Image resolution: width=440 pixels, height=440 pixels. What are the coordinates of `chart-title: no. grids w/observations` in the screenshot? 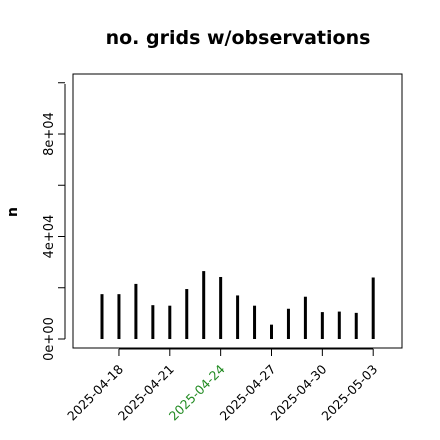 It's located at (238, 38).